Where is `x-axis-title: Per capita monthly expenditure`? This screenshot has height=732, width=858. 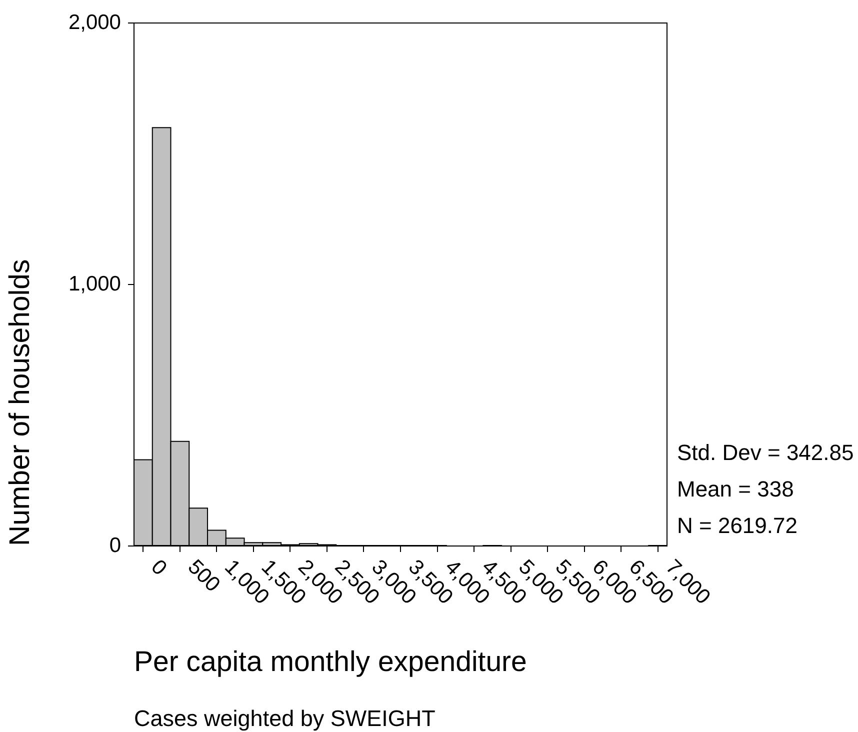
x-axis-title: Per capita monthly expenditure is located at coordinates (330, 662).